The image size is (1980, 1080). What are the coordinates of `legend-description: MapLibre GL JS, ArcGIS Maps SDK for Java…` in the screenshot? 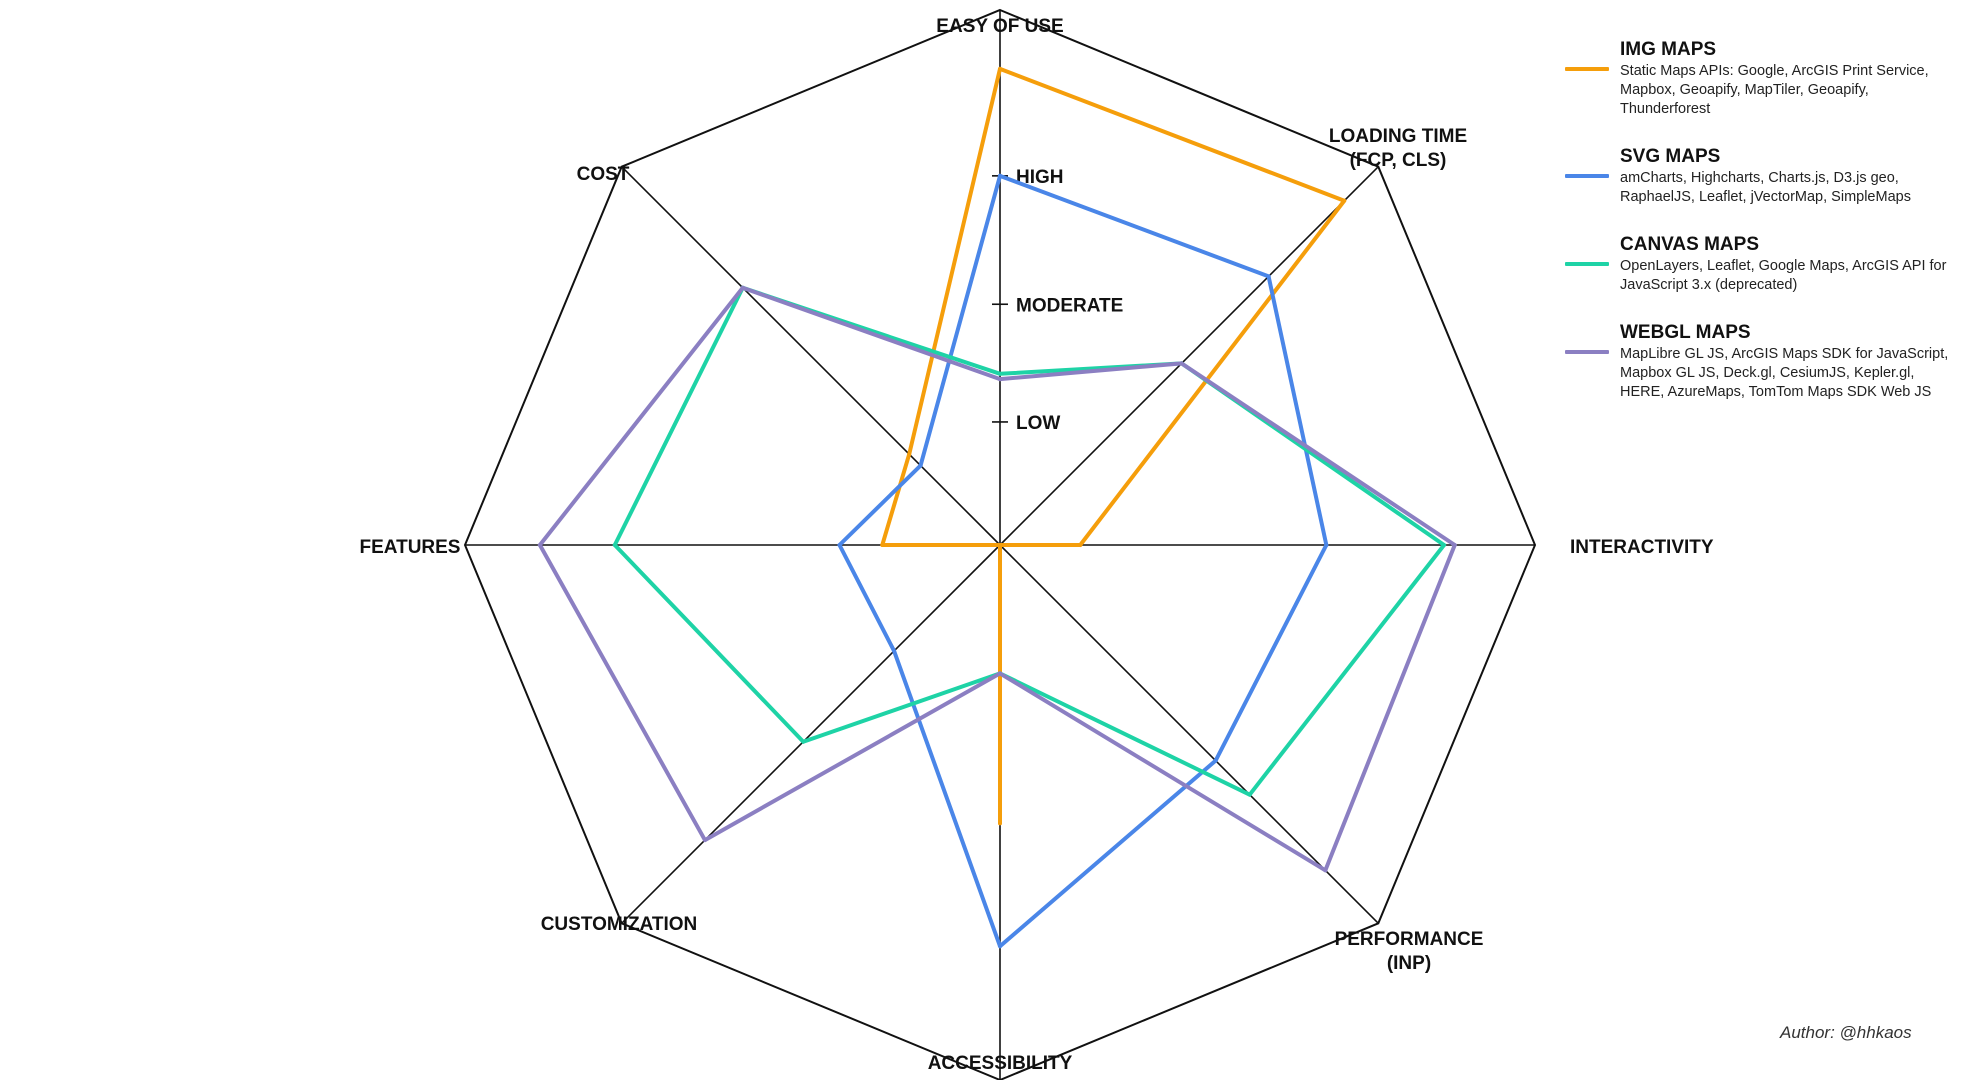 It's located at (1784, 373).